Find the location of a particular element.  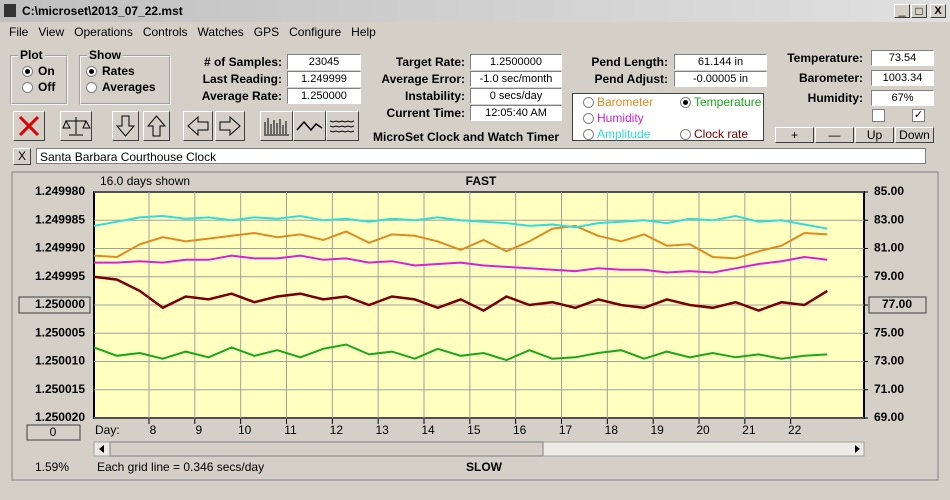

radio-label: On is located at coordinates (46, 71).